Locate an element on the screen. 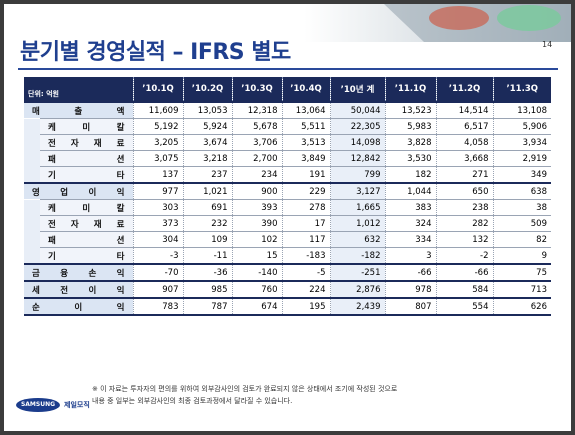 The height and width of the screenshot is (435, 575). cell-value: 13,064 is located at coordinates (305, 110).